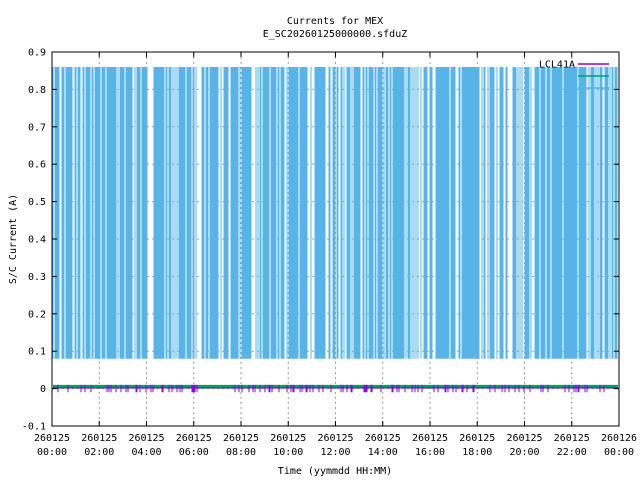  I want to click on series-line-secondary, so click(335, 386).